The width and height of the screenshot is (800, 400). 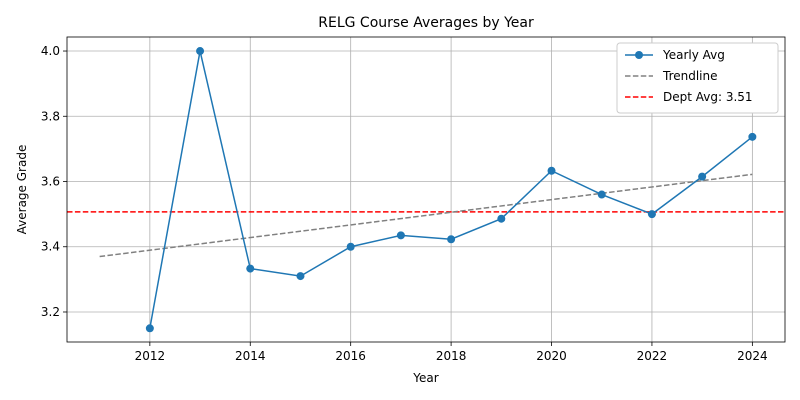 I want to click on x-tick-label: 2014, so click(x=250, y=356).